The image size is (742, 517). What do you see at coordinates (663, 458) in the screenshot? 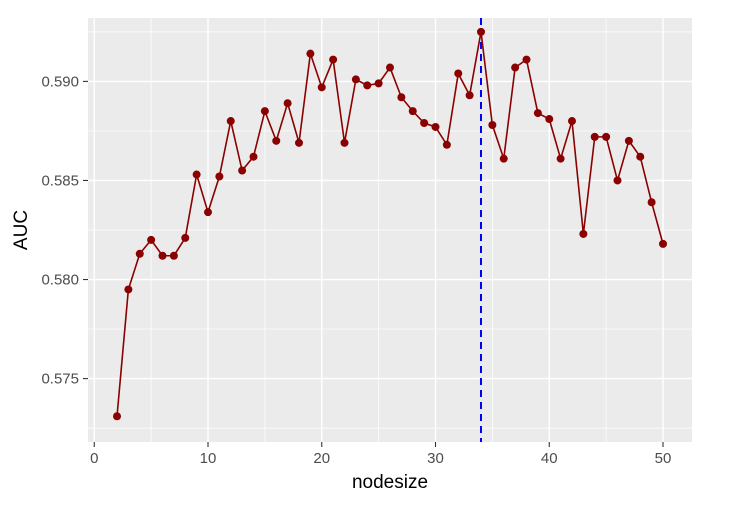
I see `x-tick-label: 50` at bounding box center [663, 458].